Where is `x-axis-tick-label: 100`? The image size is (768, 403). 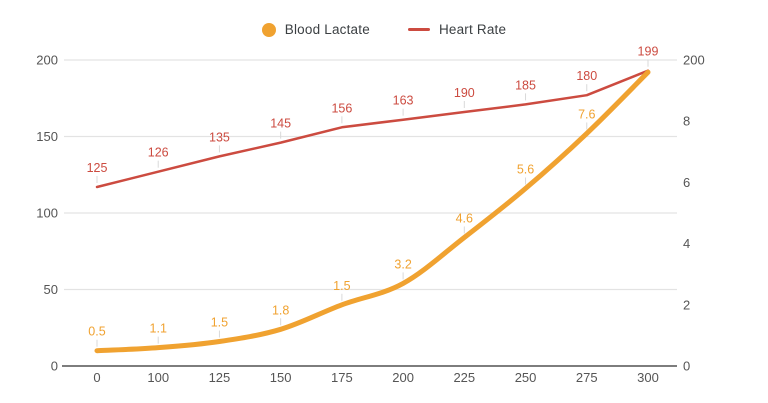
x-axis-tick-label: 100 is located at coordinates (158, 377).